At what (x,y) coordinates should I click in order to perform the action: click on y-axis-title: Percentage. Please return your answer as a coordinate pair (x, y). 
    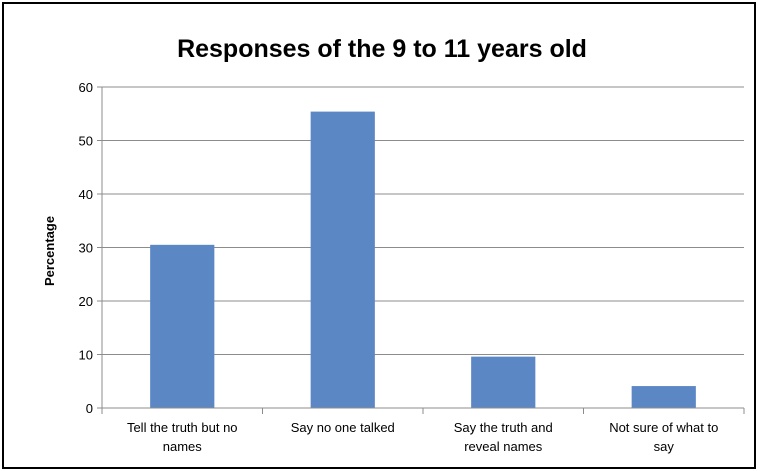
    Looking at the image, I should click on (49, 251).